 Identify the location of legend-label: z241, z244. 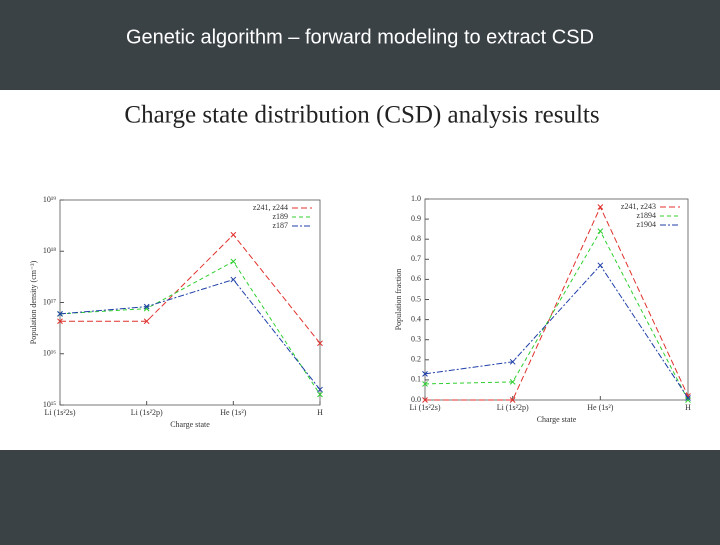
(270, 207).